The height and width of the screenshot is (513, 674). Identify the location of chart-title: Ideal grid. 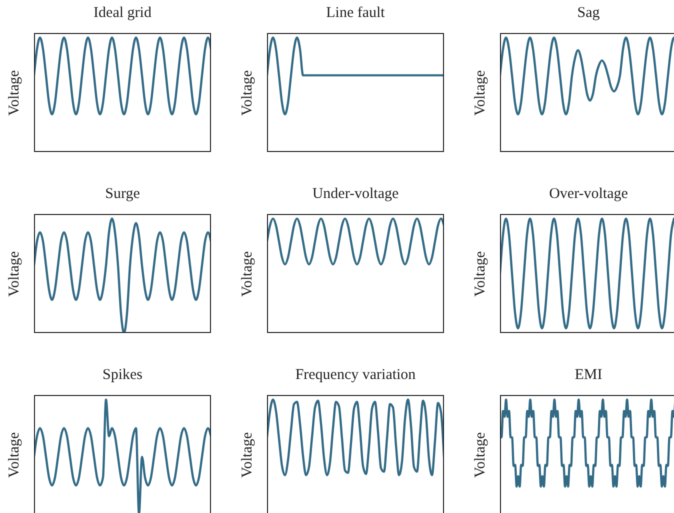
(122, 13).